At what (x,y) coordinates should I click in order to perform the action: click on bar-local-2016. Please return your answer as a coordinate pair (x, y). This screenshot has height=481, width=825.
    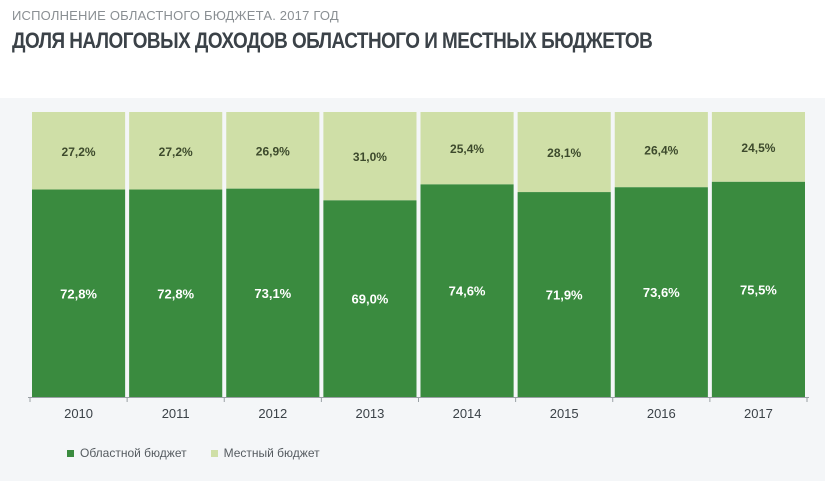
    Looking at the image, I should click on (661, 150).